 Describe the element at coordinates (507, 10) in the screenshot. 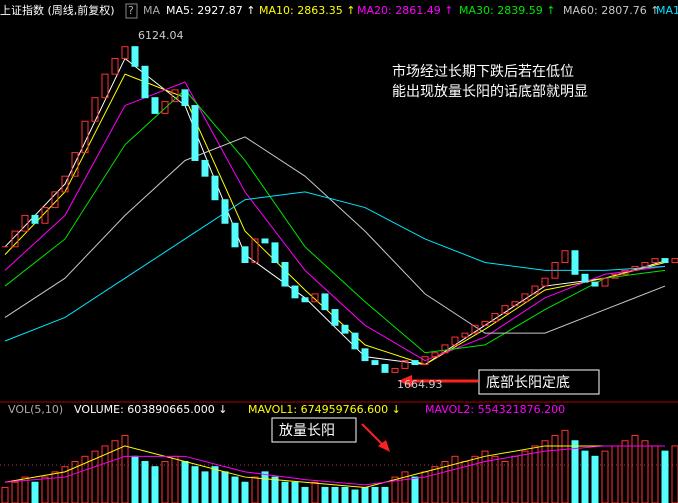

I see `legend-entry: MA30: 2839.59 ↑` at that location.